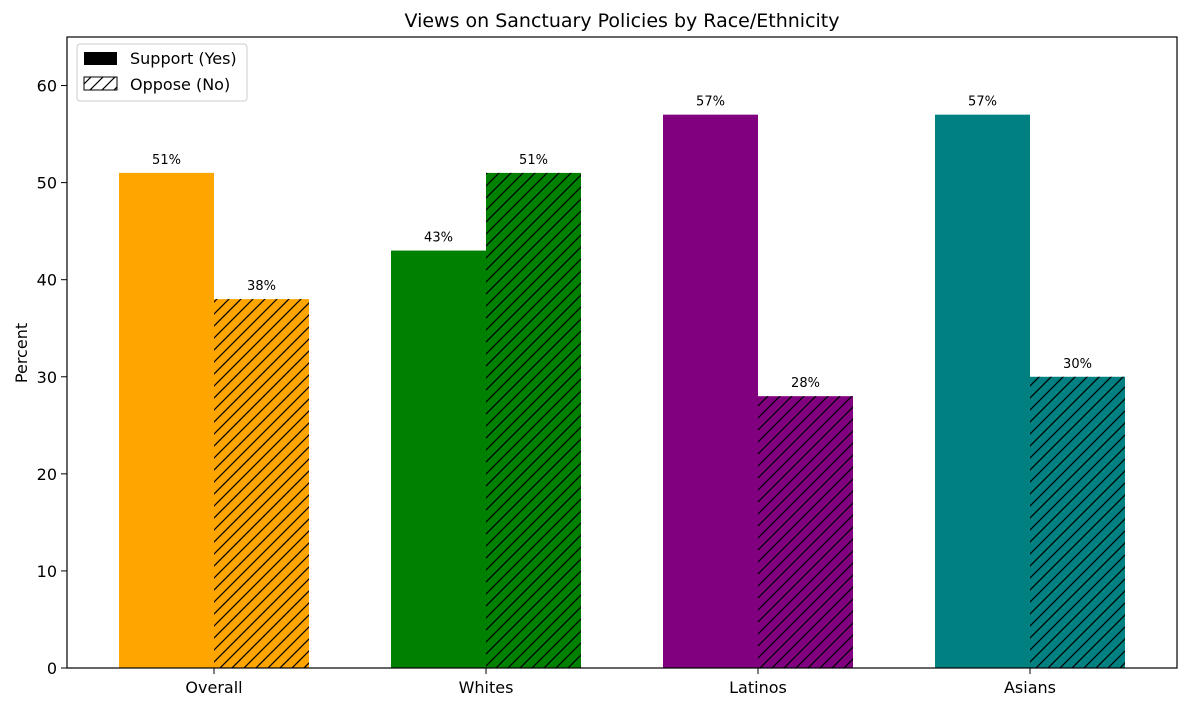 This screenshot has height=708, width=1188. I want to click on y-tick-label-40: 40, so click(47, 280).